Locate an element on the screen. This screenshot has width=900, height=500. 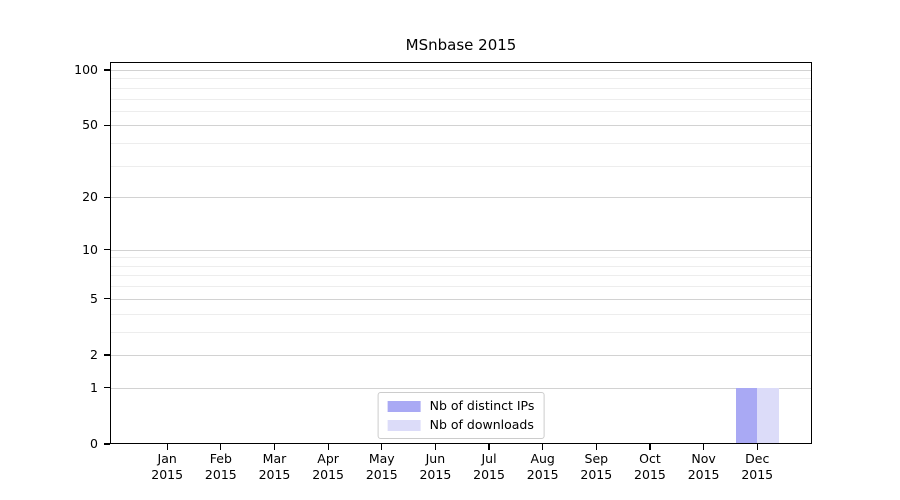
x-tick-label: Jun 2015 is located at coordinates (435, 467).